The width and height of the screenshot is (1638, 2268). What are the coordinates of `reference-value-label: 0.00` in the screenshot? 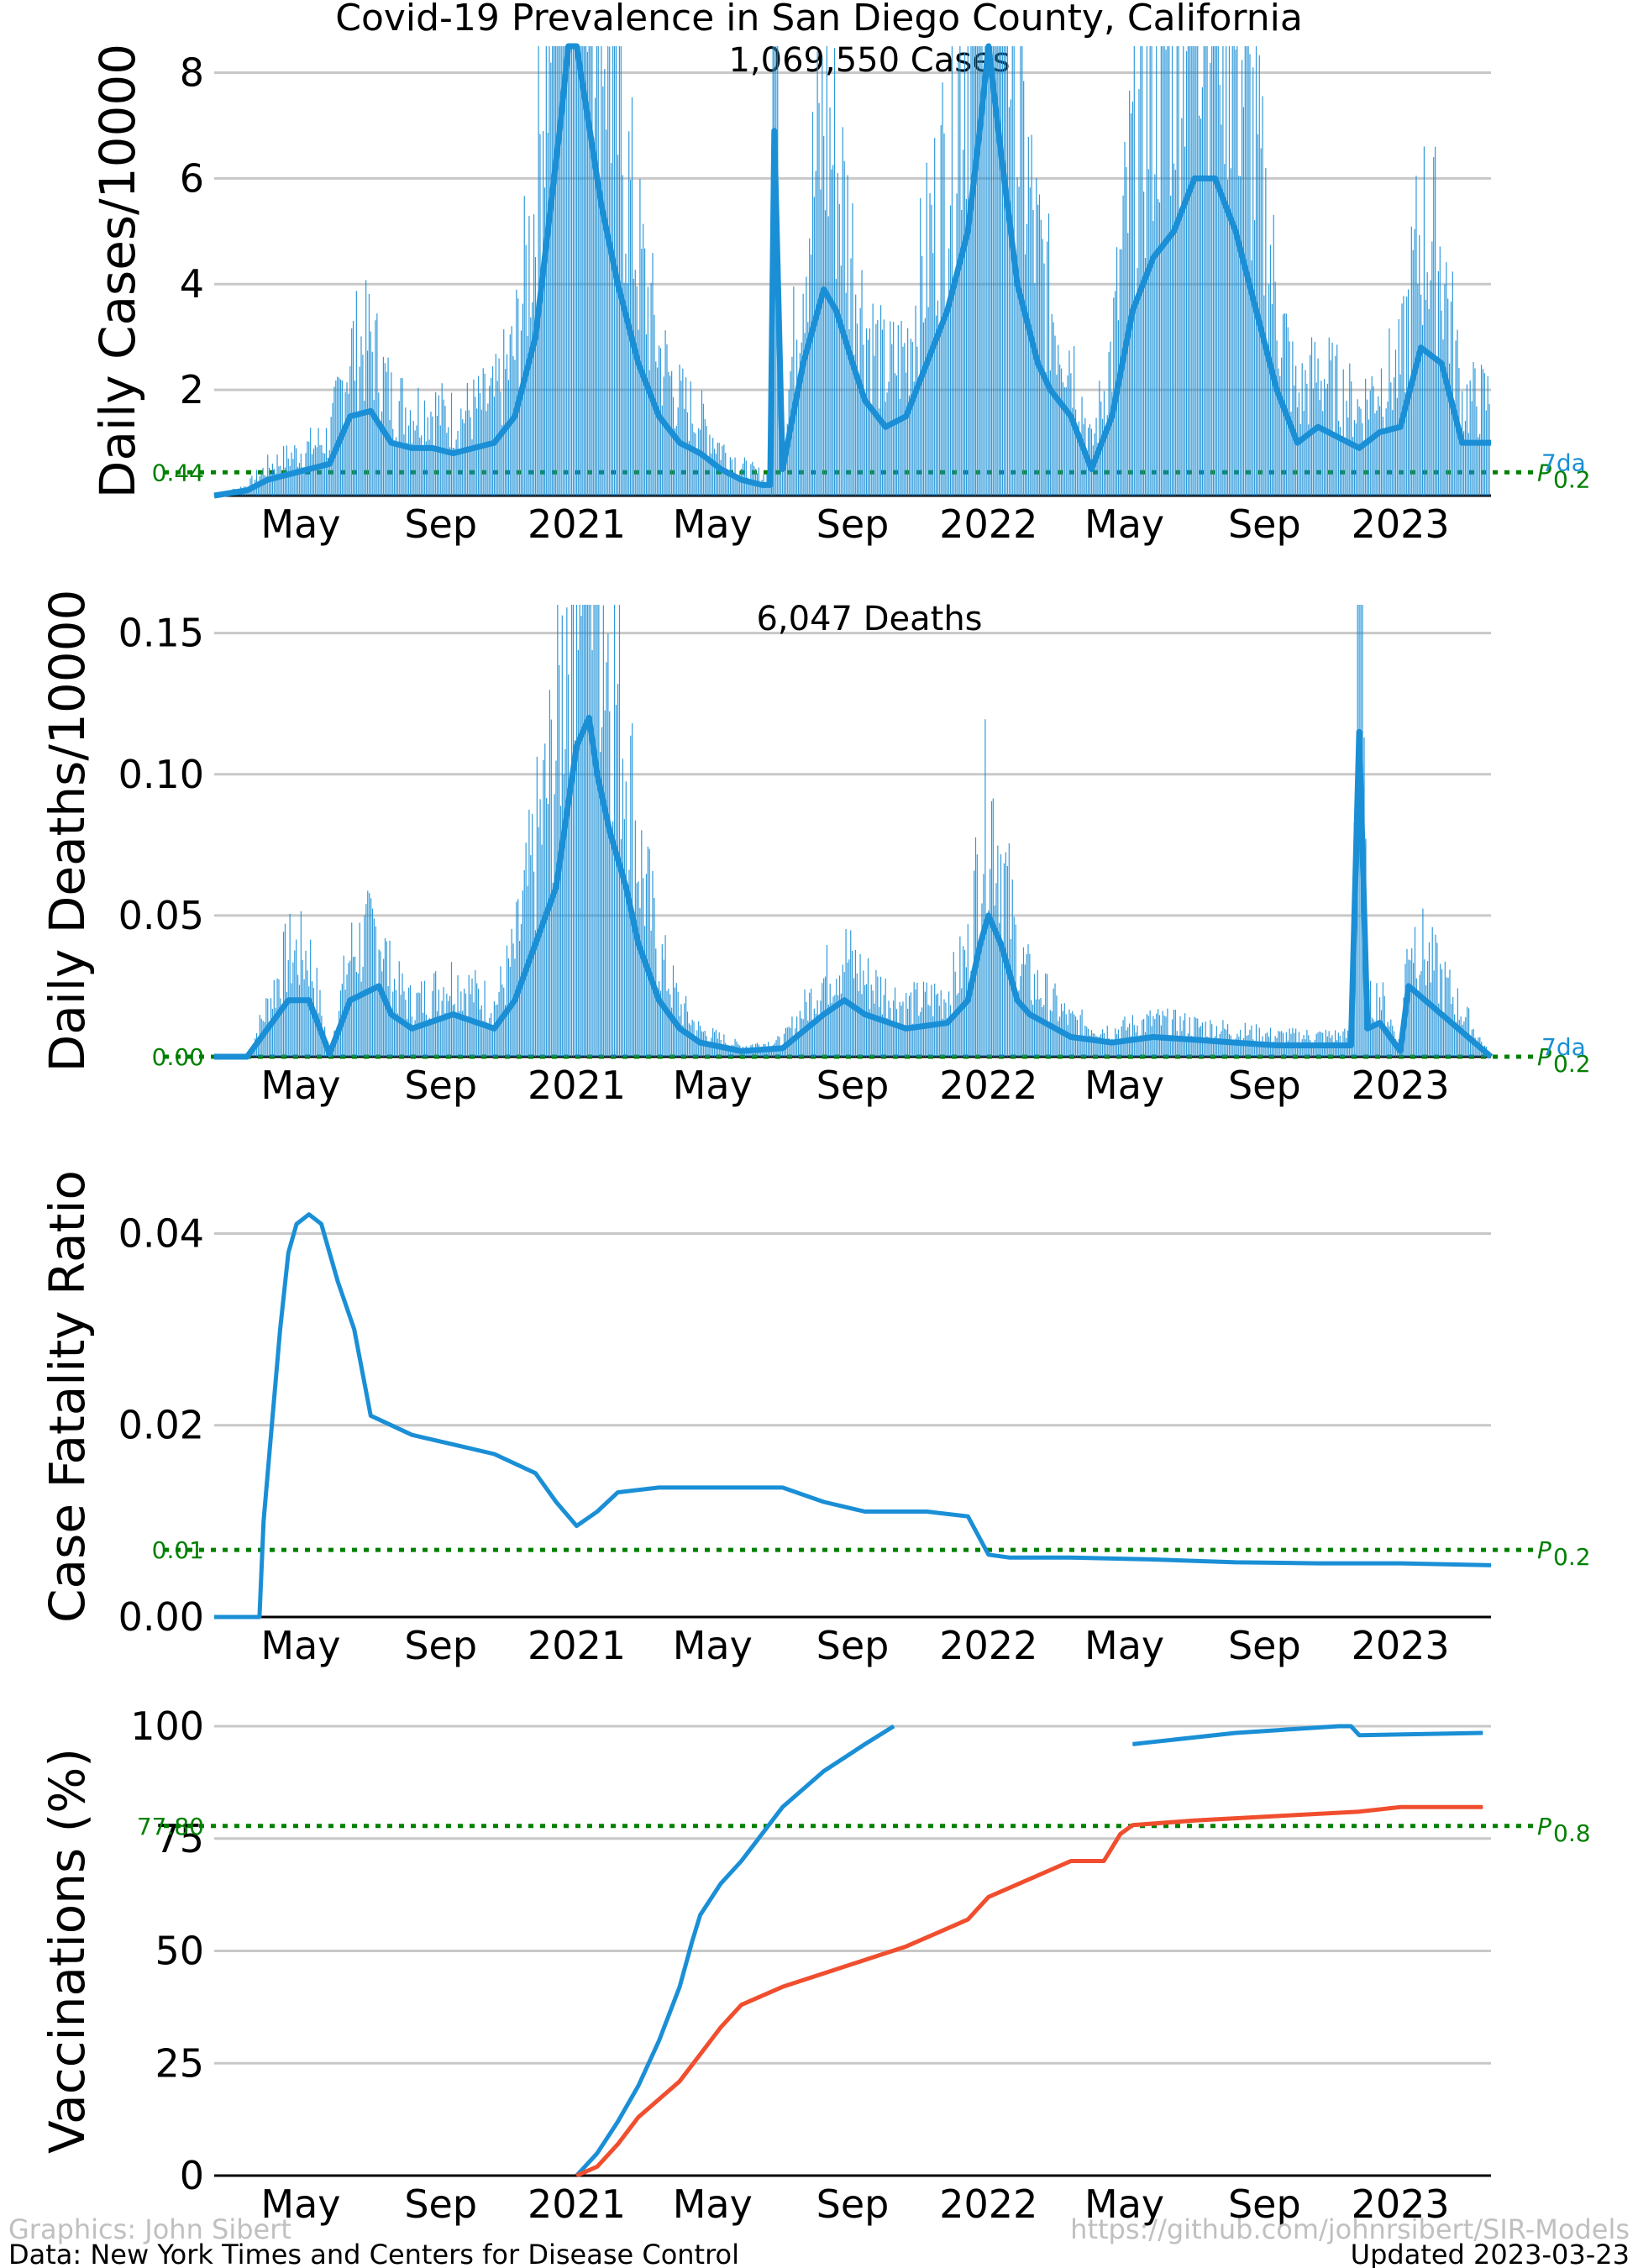 It's located at (178, 1057).